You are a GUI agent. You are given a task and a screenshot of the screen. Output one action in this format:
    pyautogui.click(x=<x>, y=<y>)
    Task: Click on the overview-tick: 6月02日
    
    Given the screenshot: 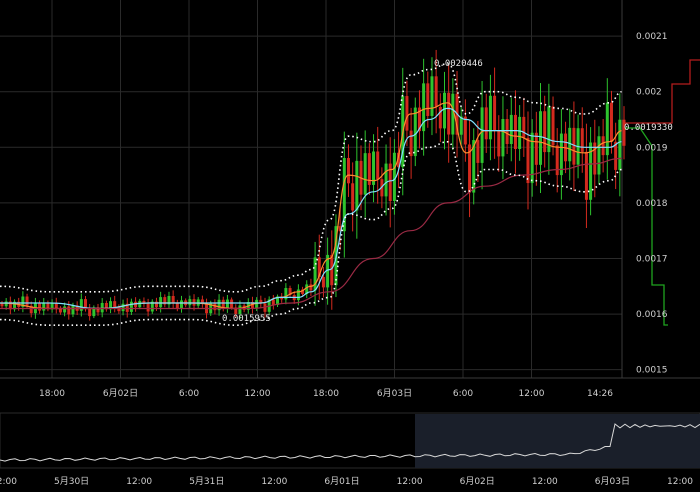 What is the action you would take?
    pyautogui.click(x=477, y=481)
    